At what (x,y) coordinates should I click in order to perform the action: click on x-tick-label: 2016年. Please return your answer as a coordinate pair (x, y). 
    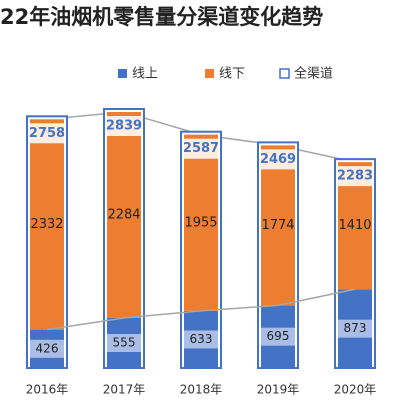
    Looking at the image, I should click on (47, 390).